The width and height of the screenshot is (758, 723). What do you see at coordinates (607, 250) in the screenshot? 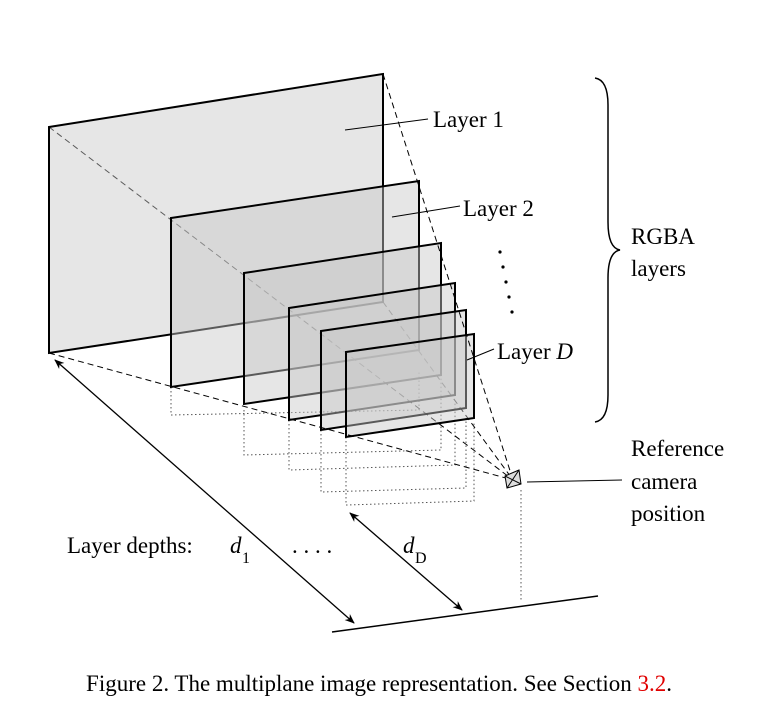
I see `rgba-layers-brace` at bounding box center [607, 250].